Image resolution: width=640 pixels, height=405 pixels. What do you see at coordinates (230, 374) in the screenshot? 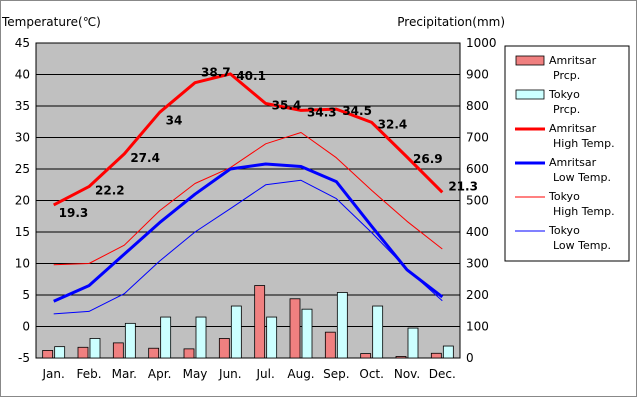
I see `x-tick-label: Jun.` at bounding box center [230, 374].